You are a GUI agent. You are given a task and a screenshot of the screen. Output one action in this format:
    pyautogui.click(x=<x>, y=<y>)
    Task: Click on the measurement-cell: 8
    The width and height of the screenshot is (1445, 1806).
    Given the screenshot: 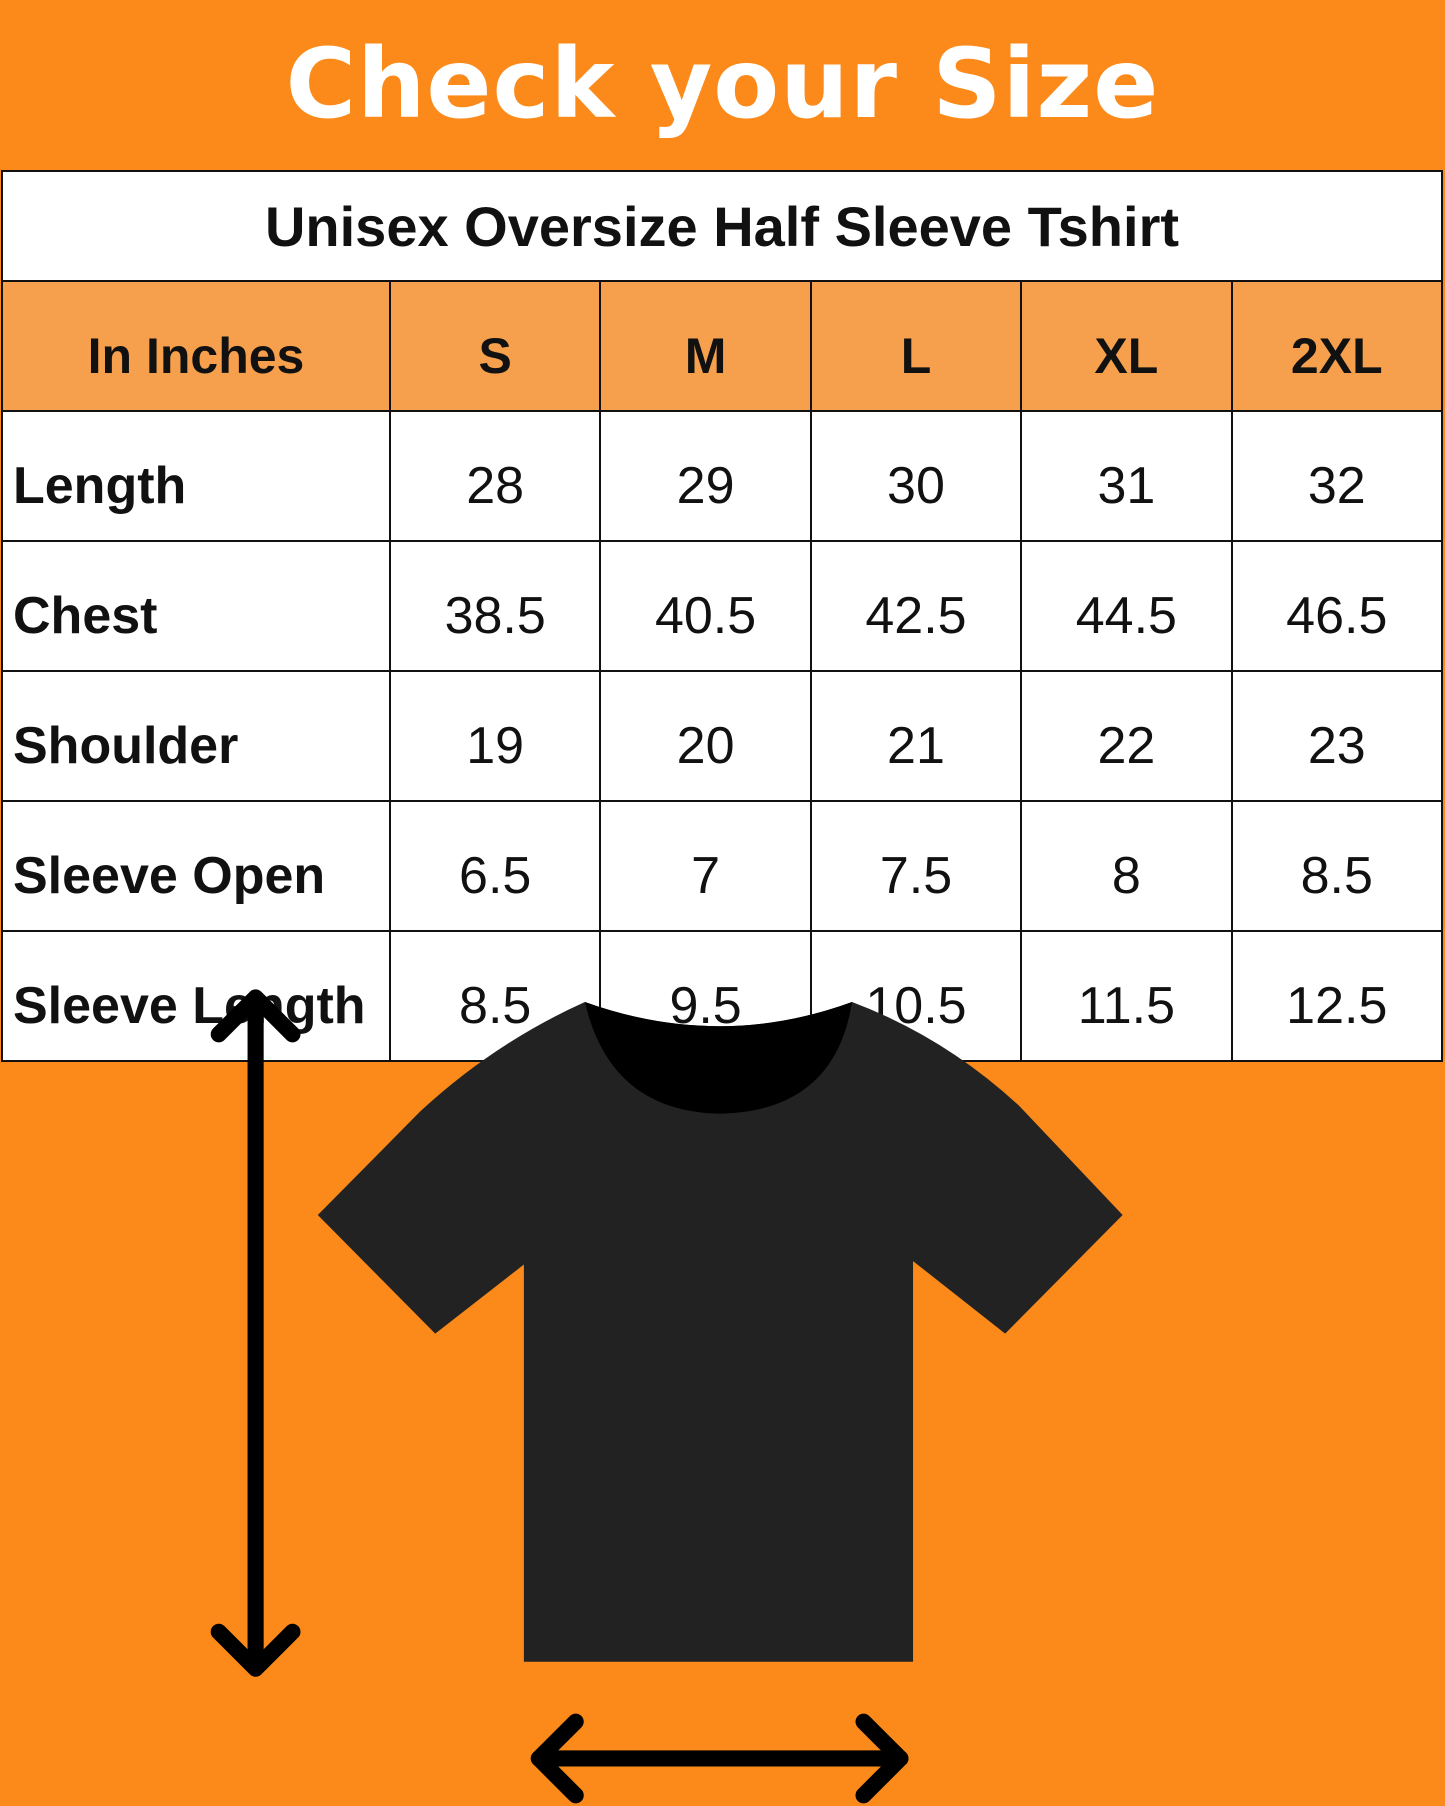 What is the action you would take?
    pyautogui.click(x=1126, y=866)
    